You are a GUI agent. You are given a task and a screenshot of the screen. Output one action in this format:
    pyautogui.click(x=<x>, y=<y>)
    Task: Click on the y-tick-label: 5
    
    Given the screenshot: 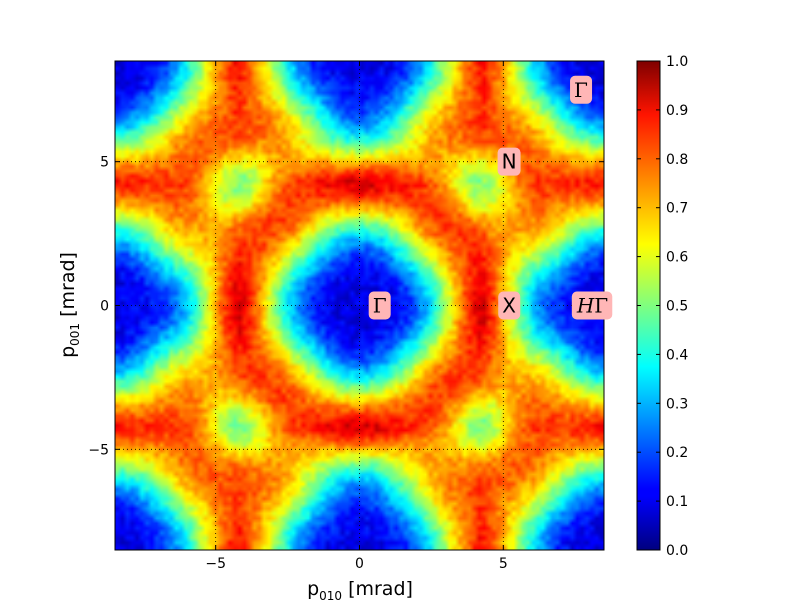 What is the action you would take?
    pyautogui.click(x=104, y=163)
    